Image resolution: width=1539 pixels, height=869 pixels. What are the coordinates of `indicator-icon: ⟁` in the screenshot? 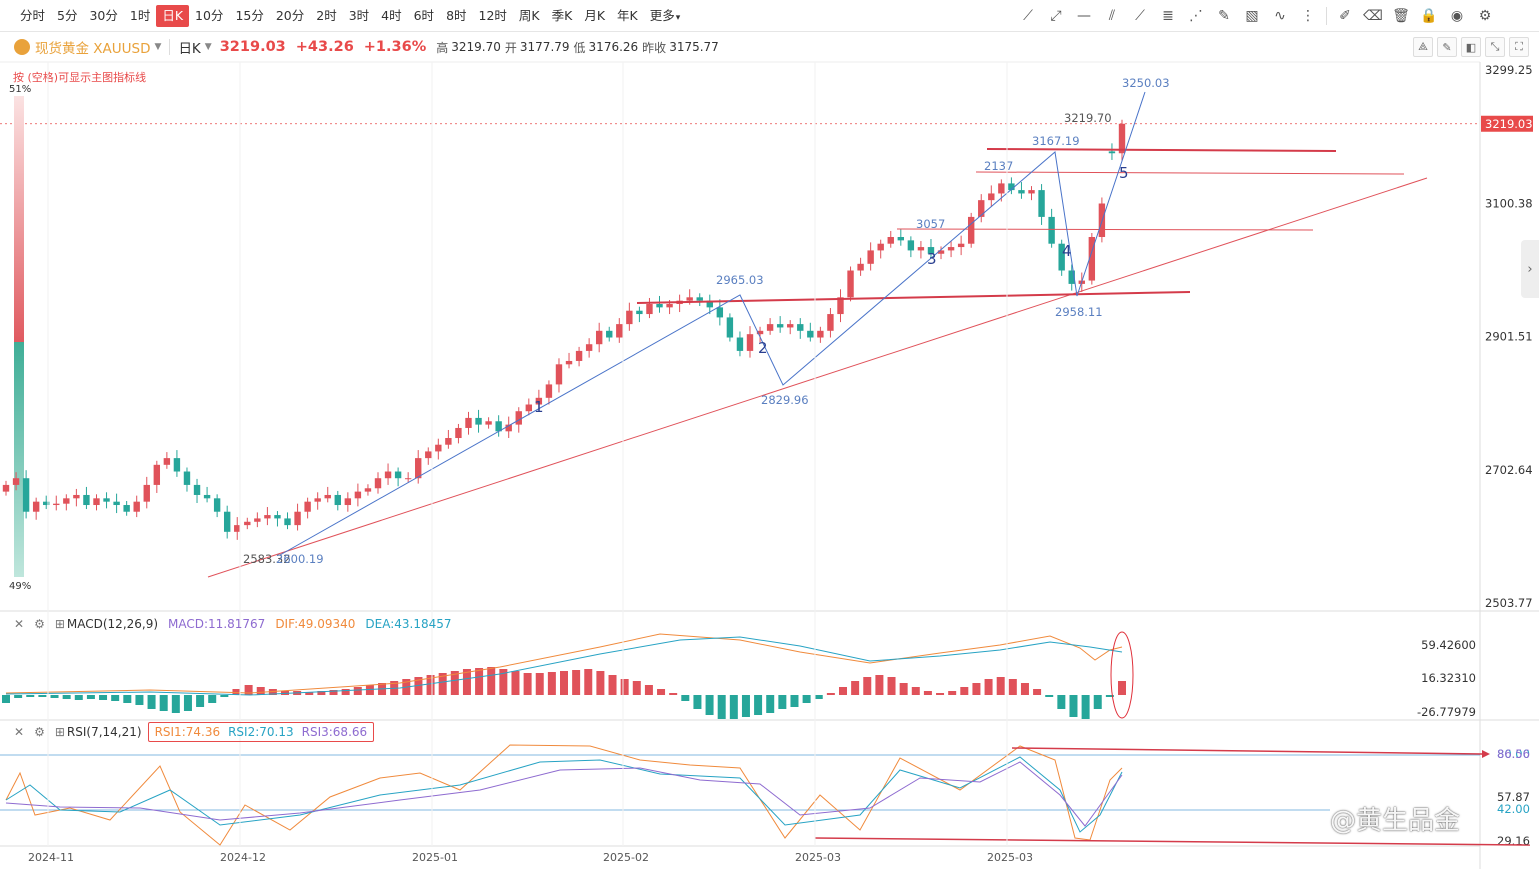 It's located at (1423, 47).